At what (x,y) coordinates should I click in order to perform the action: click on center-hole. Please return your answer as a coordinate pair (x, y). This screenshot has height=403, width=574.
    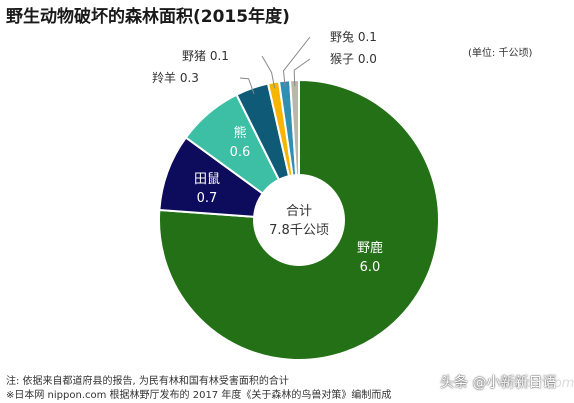
    Looking at the image, I should click on (299, 220).